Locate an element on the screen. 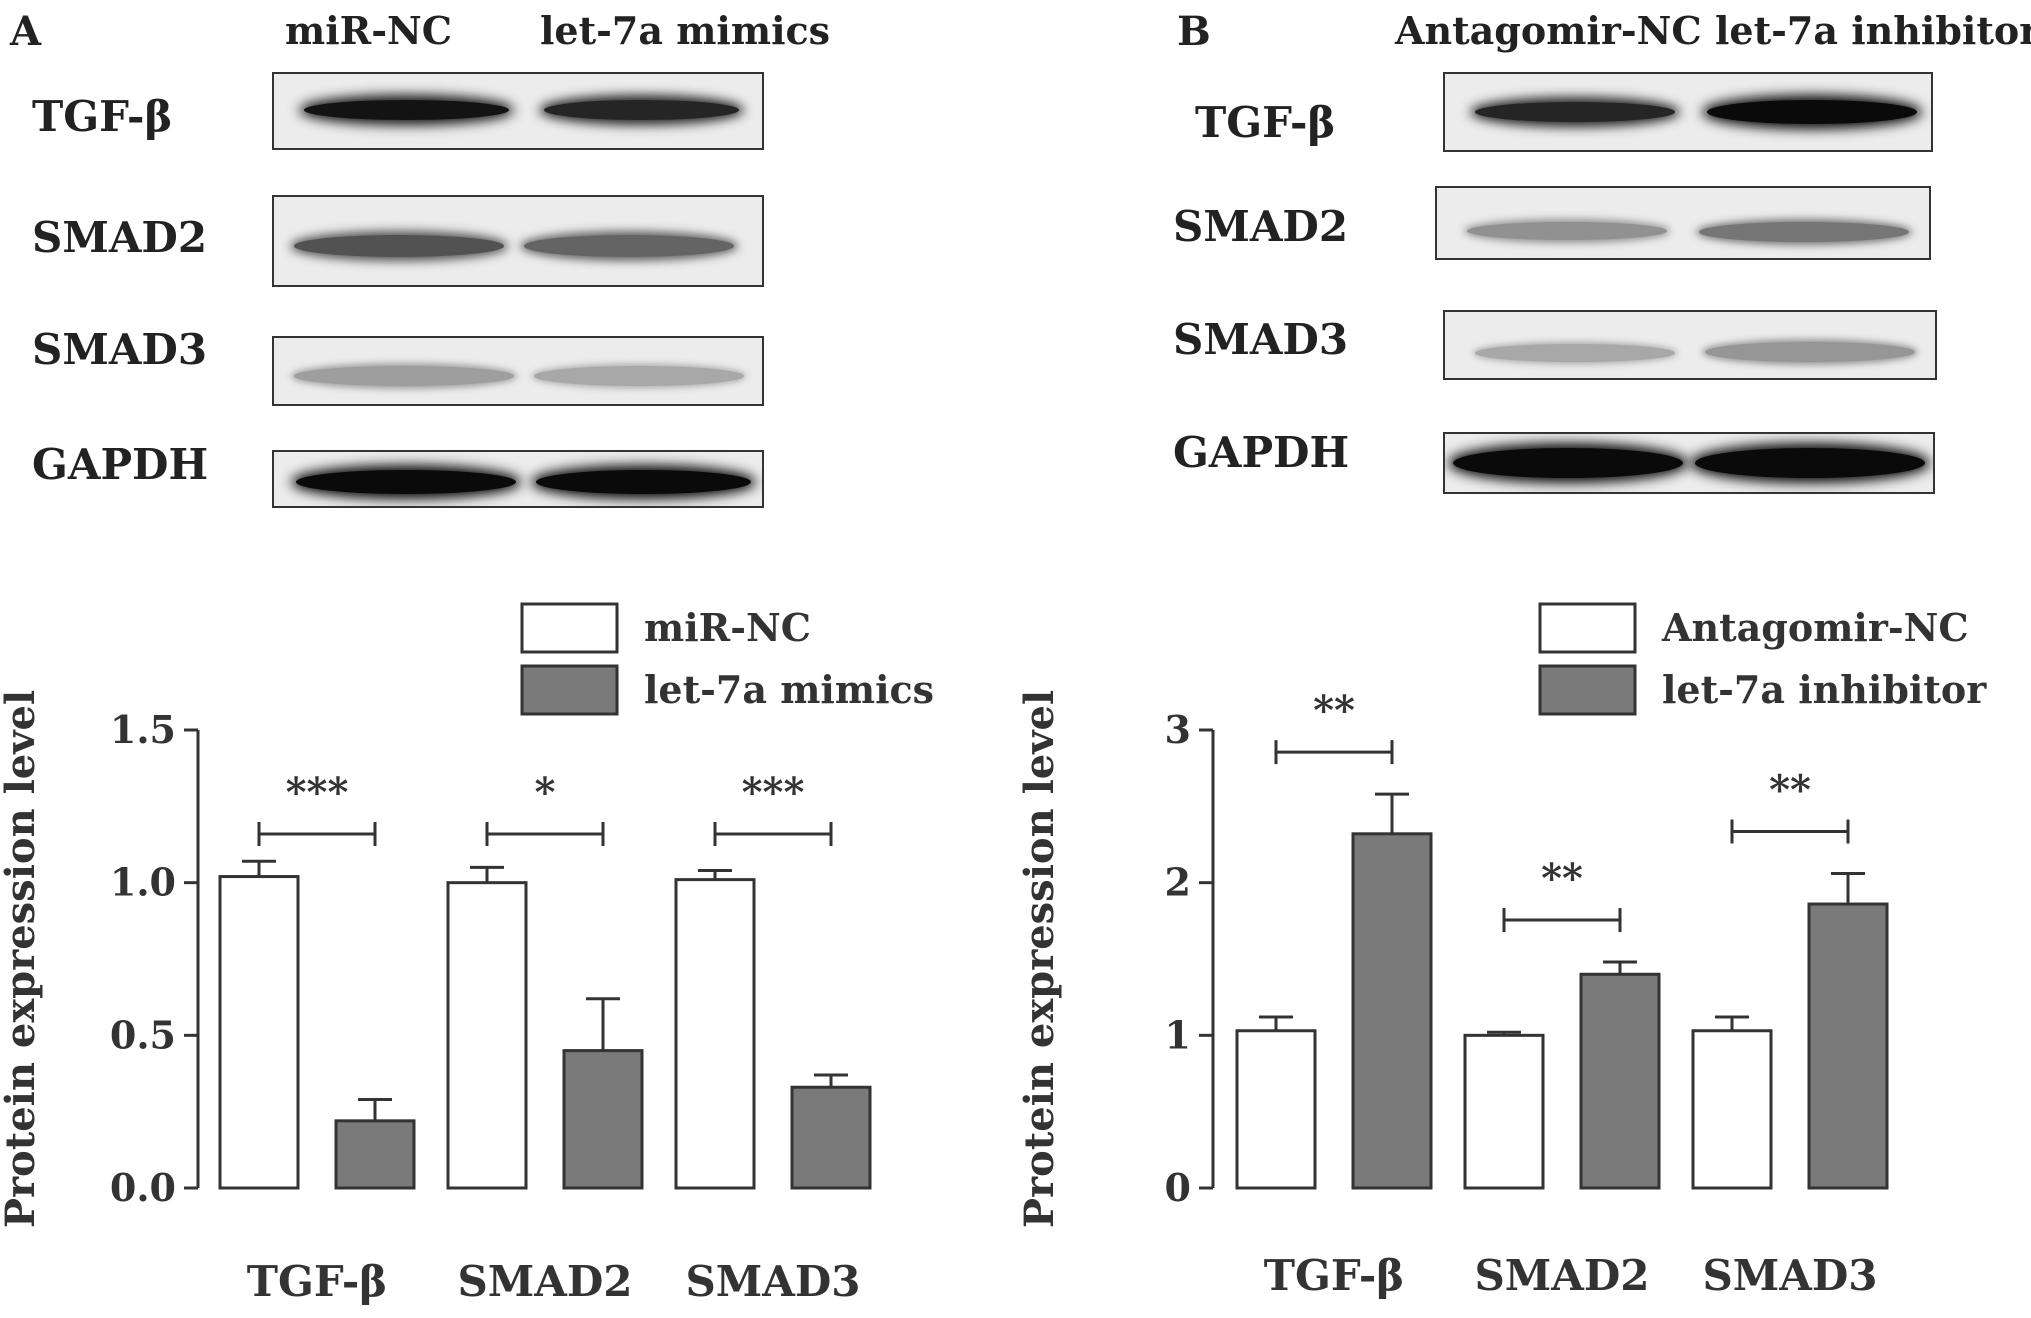 This screenshot has width=2031, height=1318. lane-label-2: let-7a inhibitor is located at coordinates (1873, 30).